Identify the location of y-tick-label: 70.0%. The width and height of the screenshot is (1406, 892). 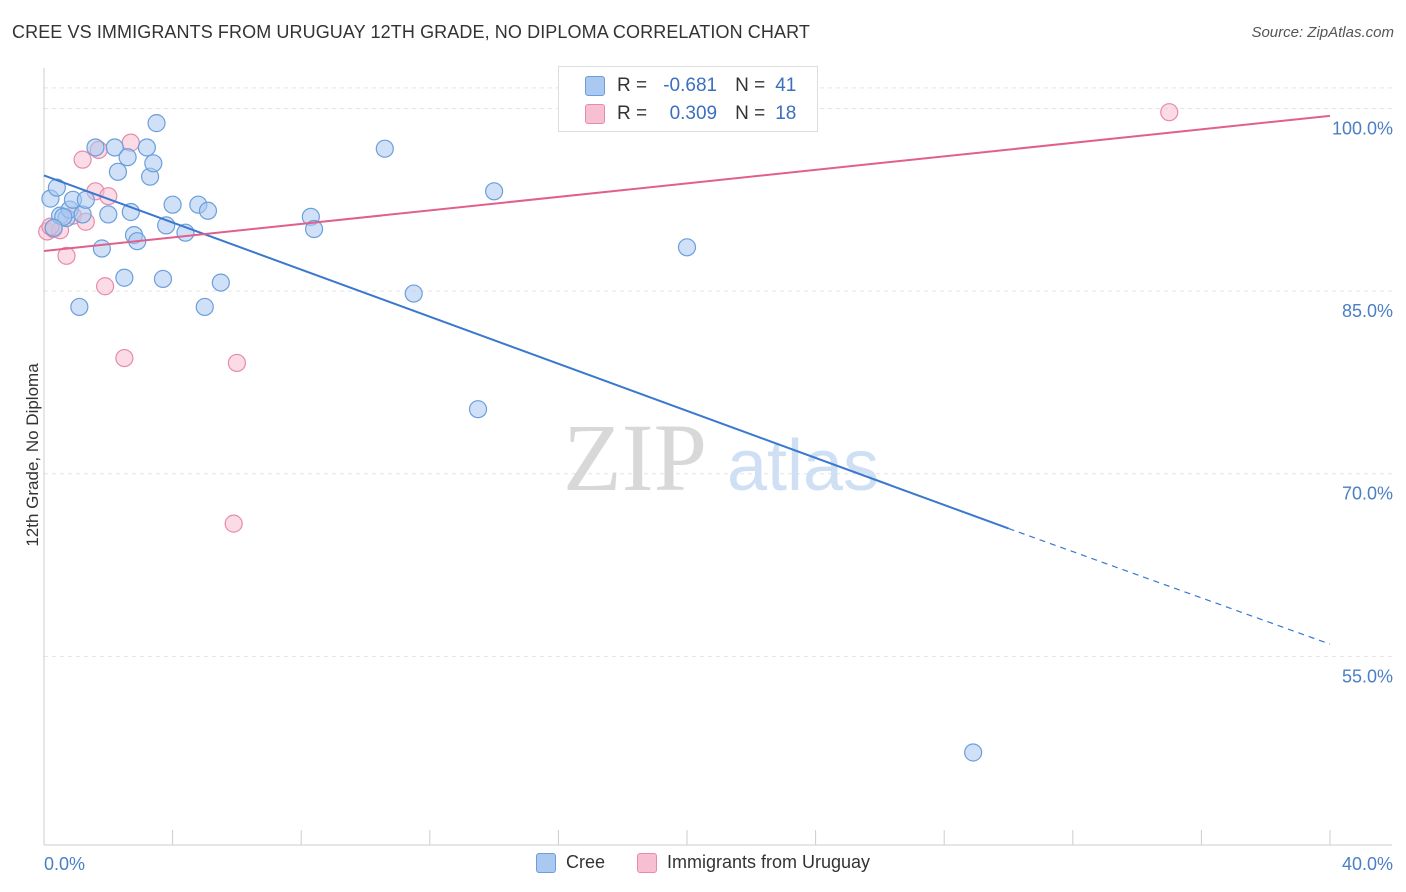
(1367, 494).